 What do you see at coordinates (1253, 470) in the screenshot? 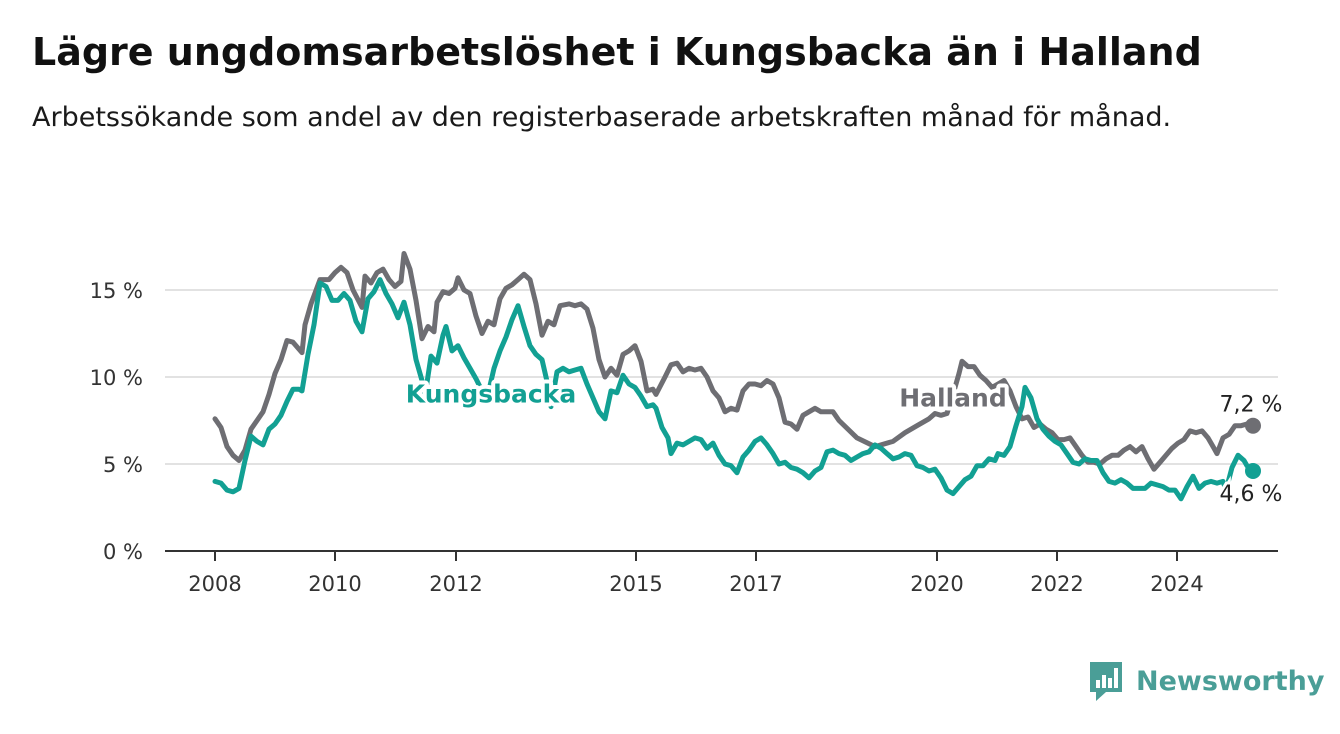
I see `endpoint-marker-kungsbacka` at bounding box center [1253, 470].